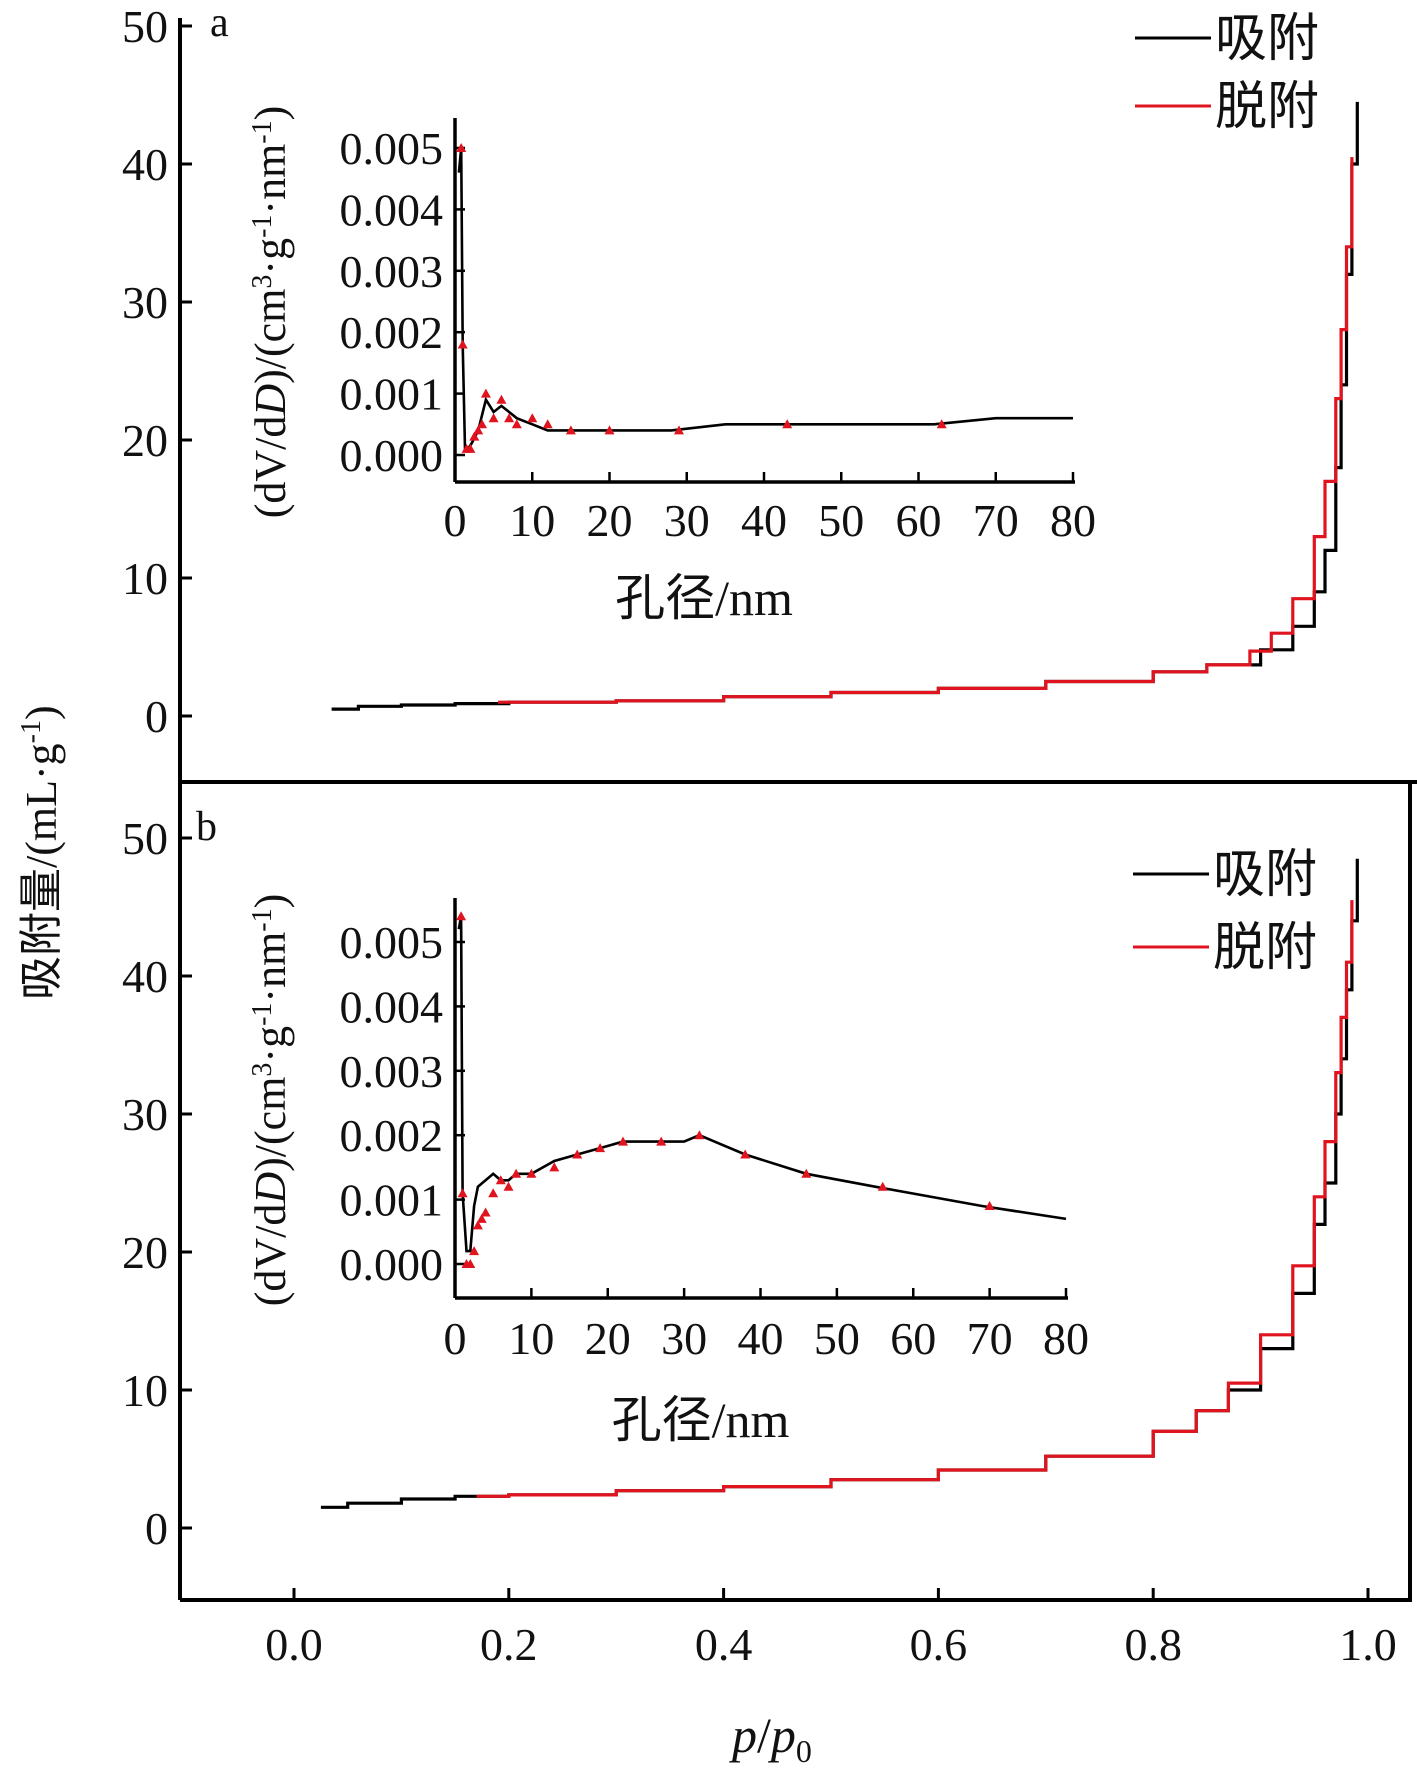  I want to click on y-axis-title-sup: -1, so click(31, 731).